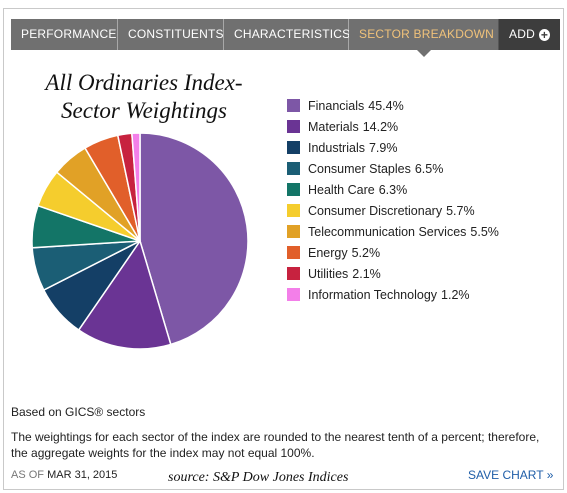 Image resolution: width=567 pixels, height=493 pixels. I want to click on legend-value: 14.2%, so click(380, 126).